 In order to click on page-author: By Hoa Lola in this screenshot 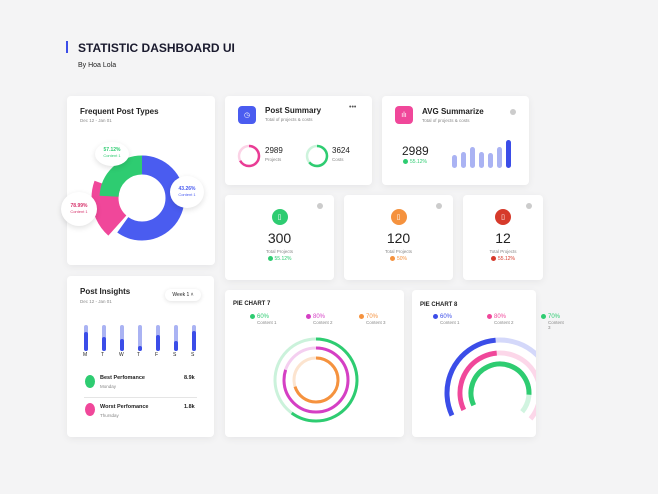, I will do `click(97, 65)`.